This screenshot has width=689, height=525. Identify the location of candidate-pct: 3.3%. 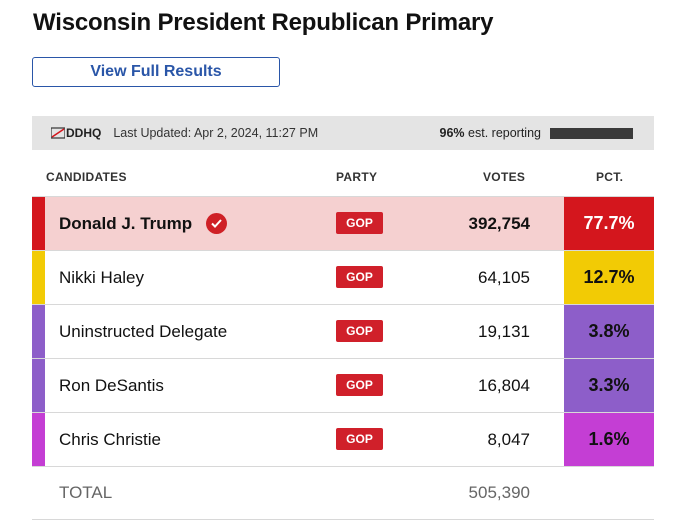
(609, 385).